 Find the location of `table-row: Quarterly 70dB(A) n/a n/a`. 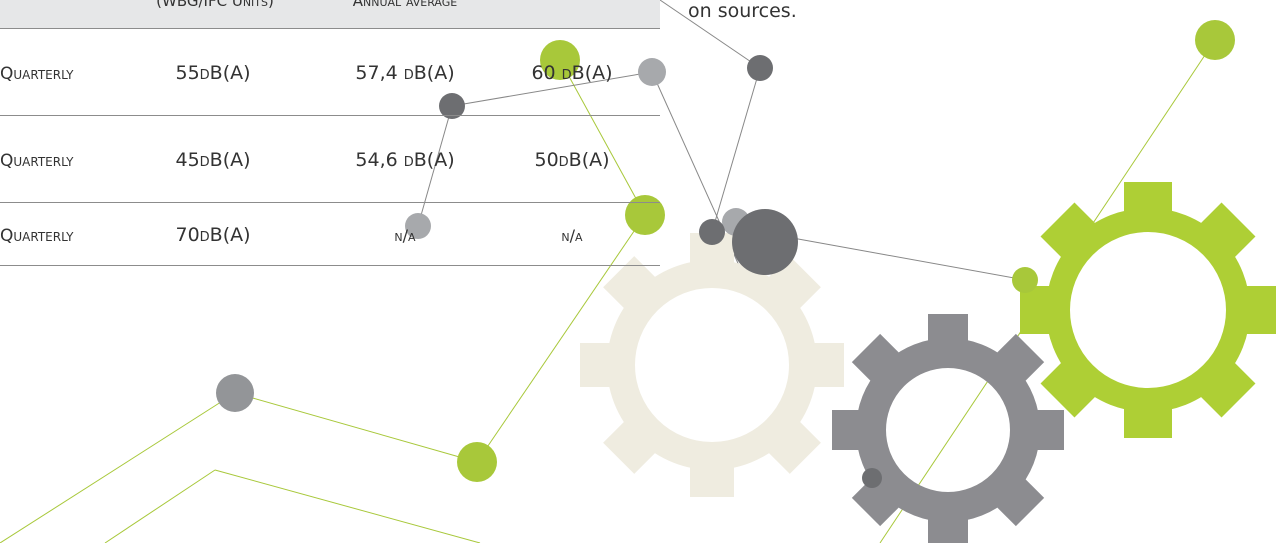

table-row: Quarterly 70dB(A) n/a n/a is located at coordinates (330, 234).